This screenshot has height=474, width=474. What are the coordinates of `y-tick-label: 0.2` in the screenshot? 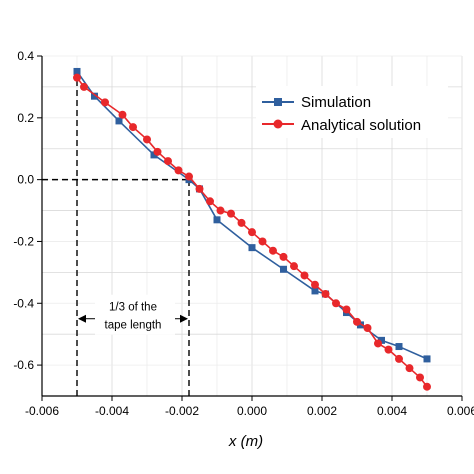 It's located at (25, 118).